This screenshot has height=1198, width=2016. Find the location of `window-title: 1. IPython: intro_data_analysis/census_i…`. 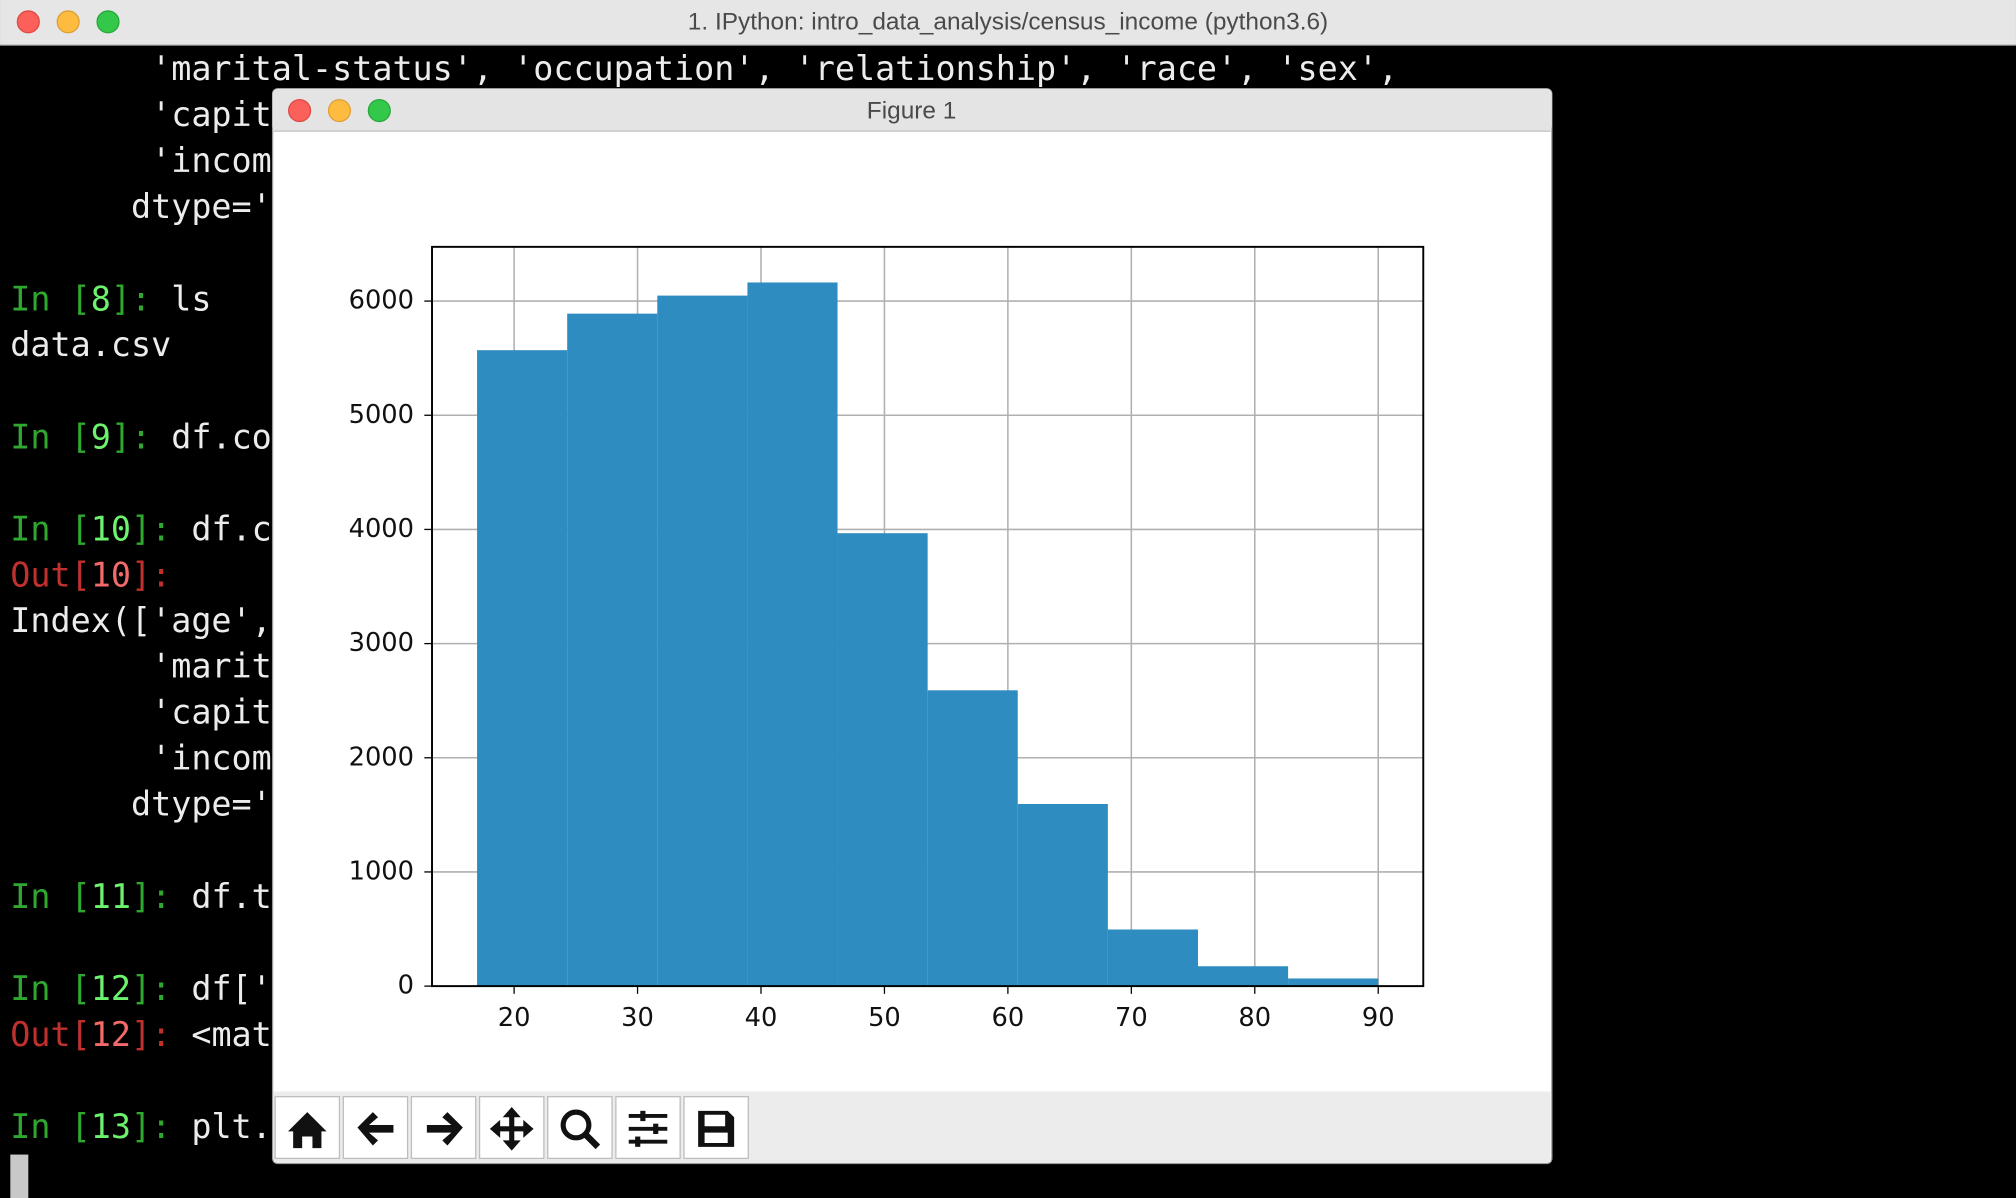

window-title: 1. IPython: intro_data_analysis/census_i… is located at coordinates (1008, 22).